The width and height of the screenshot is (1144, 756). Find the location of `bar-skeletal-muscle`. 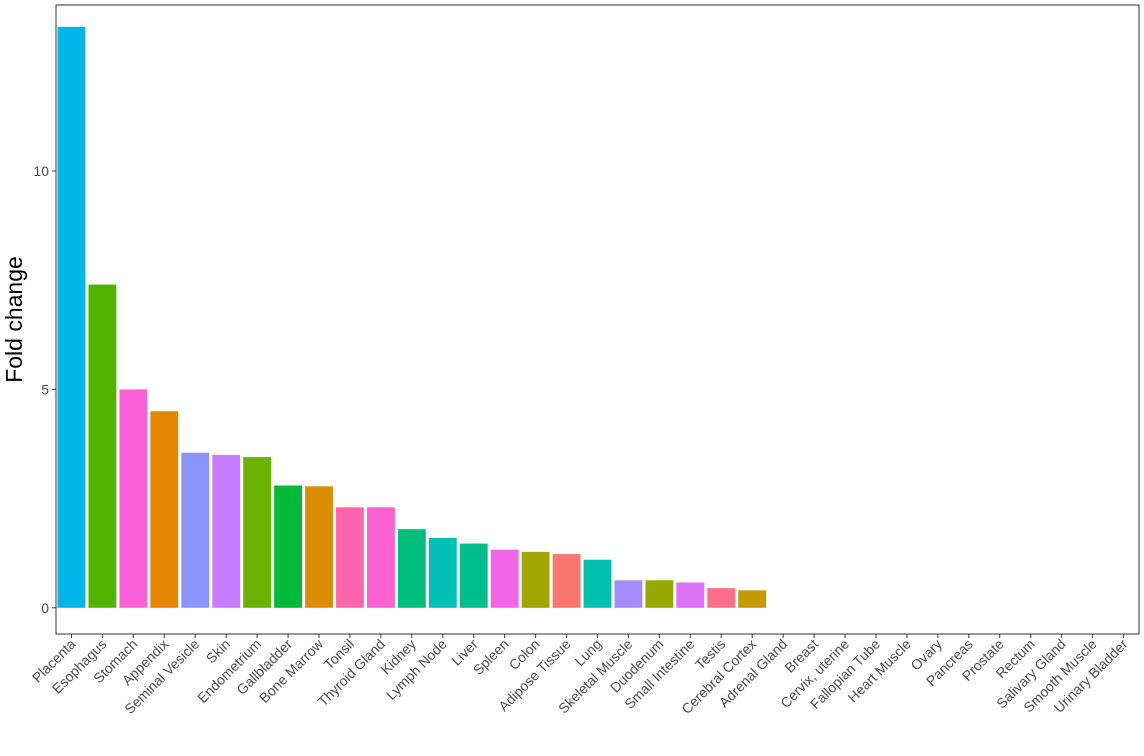

bar-skeletal-muscle is located at coordinates (628, 594).